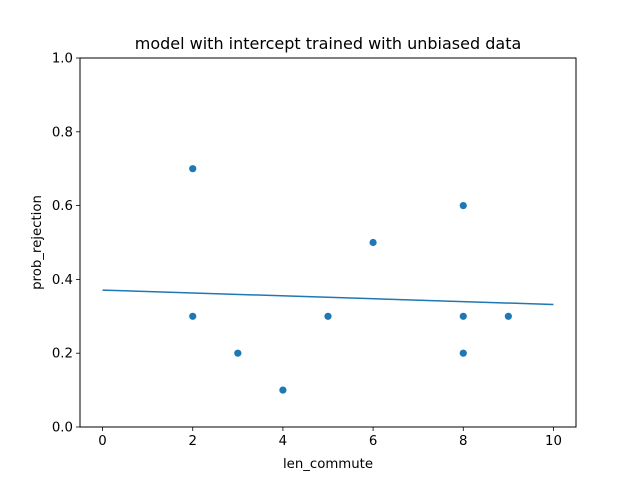 This screenshot has width=640, height=480. What do you see at coordinates (192, 441) in the screenshot?
I see `x-tick-label: 2` at bounding box center [192, 441].